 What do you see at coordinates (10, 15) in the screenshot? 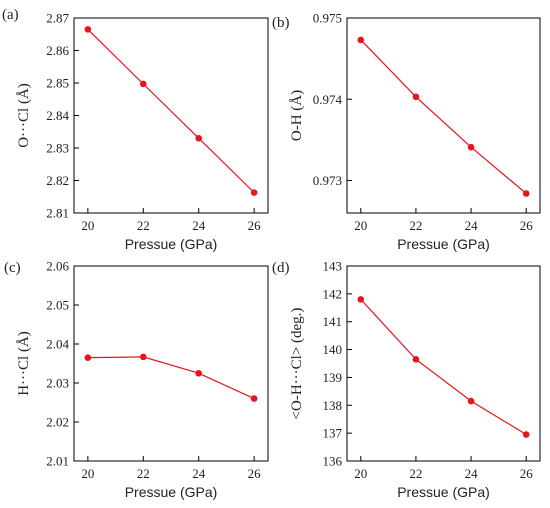
I see `panel-label: (a)` at bounding box center [10, 15].